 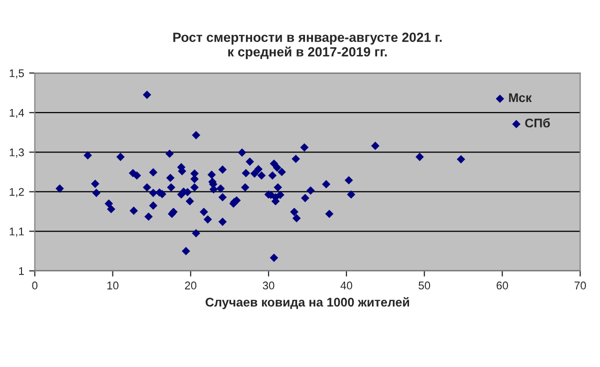 What do you see at coordinates (537, 123) in the screenshot?
I see `annotation: СПб` at bounding box center [537, 123].